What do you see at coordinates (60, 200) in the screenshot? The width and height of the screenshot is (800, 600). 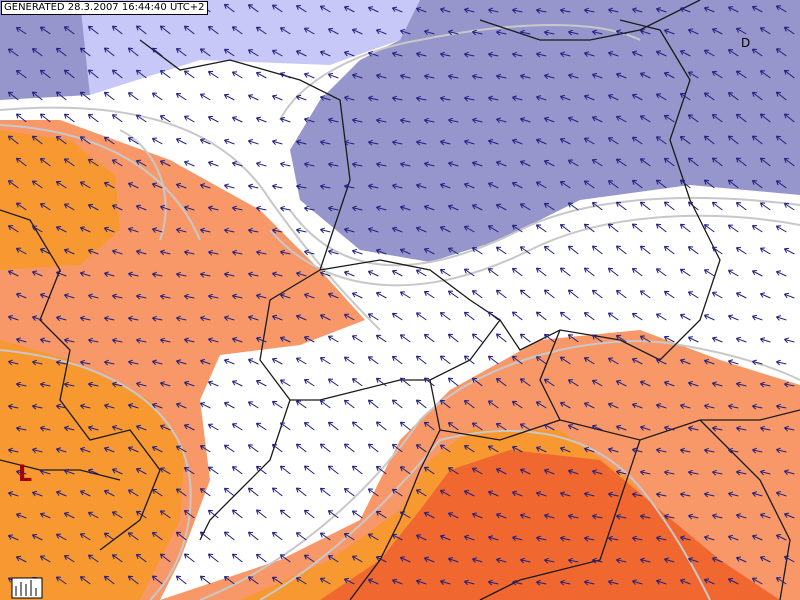 I see `field-orange` at bounding box center [60, 200].